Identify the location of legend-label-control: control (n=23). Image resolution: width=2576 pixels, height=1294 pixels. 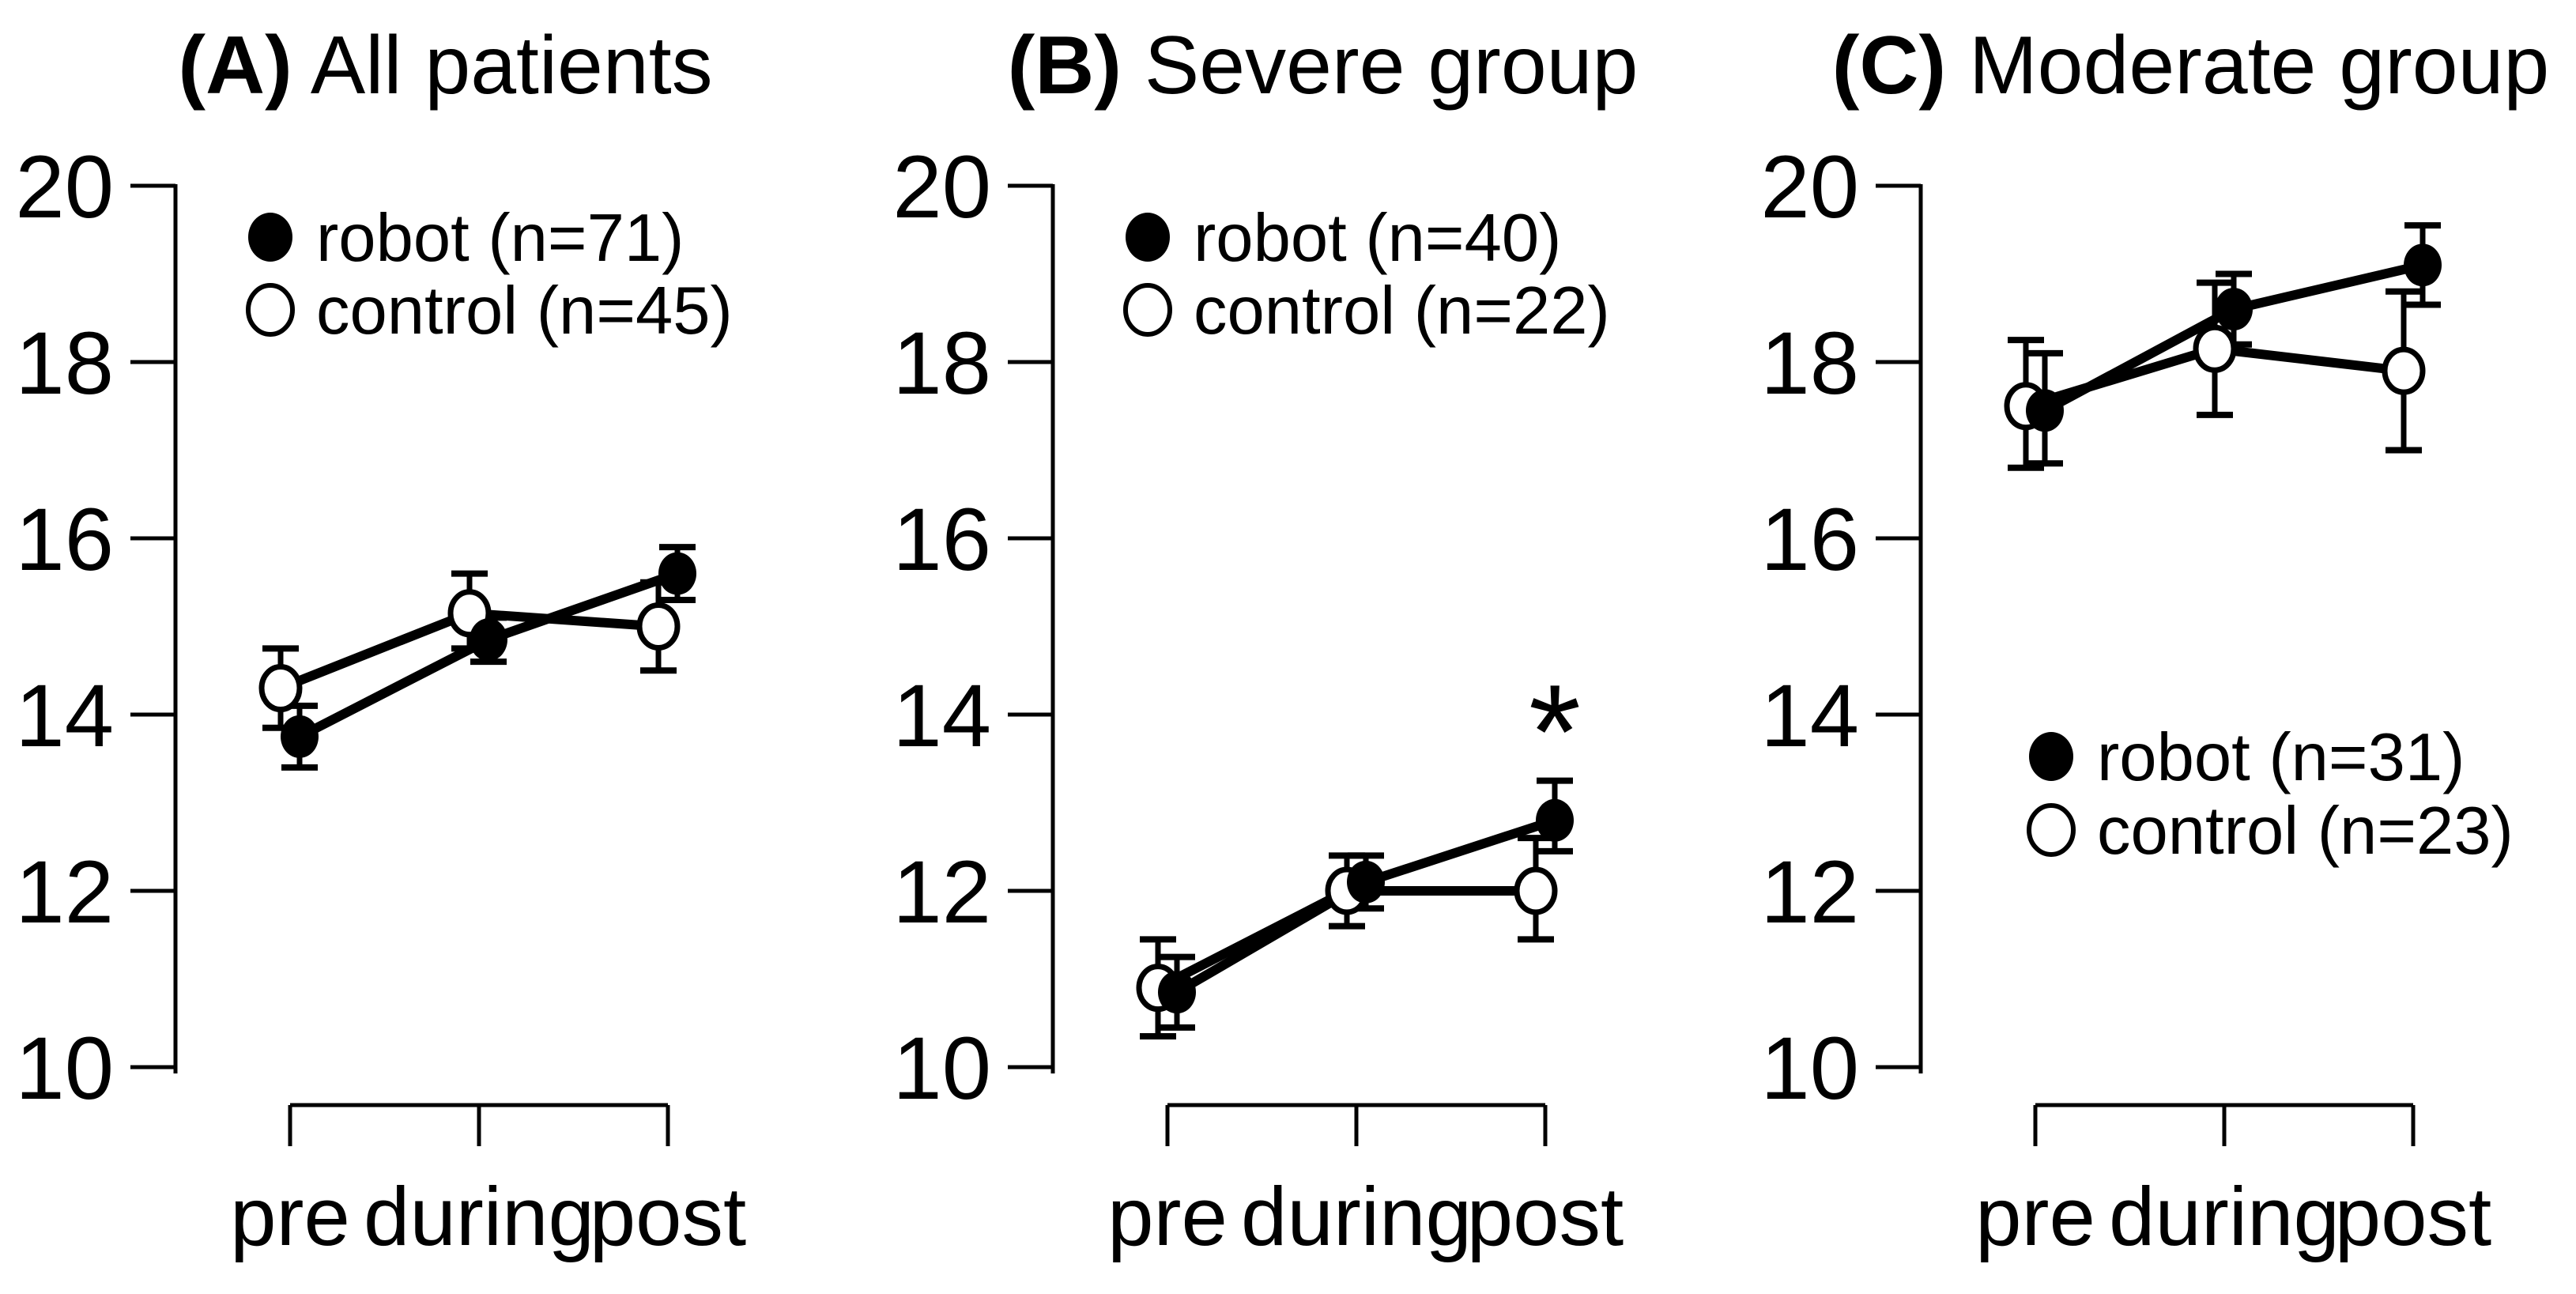
(2305, 832).